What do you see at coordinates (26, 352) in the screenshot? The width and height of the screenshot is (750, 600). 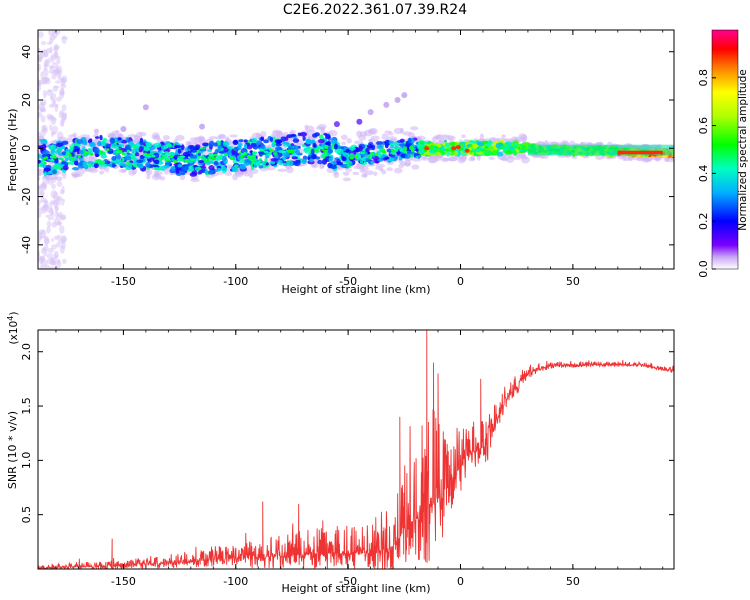 I see `y-tick-label: 2.0` at bounding box center [26, 352].